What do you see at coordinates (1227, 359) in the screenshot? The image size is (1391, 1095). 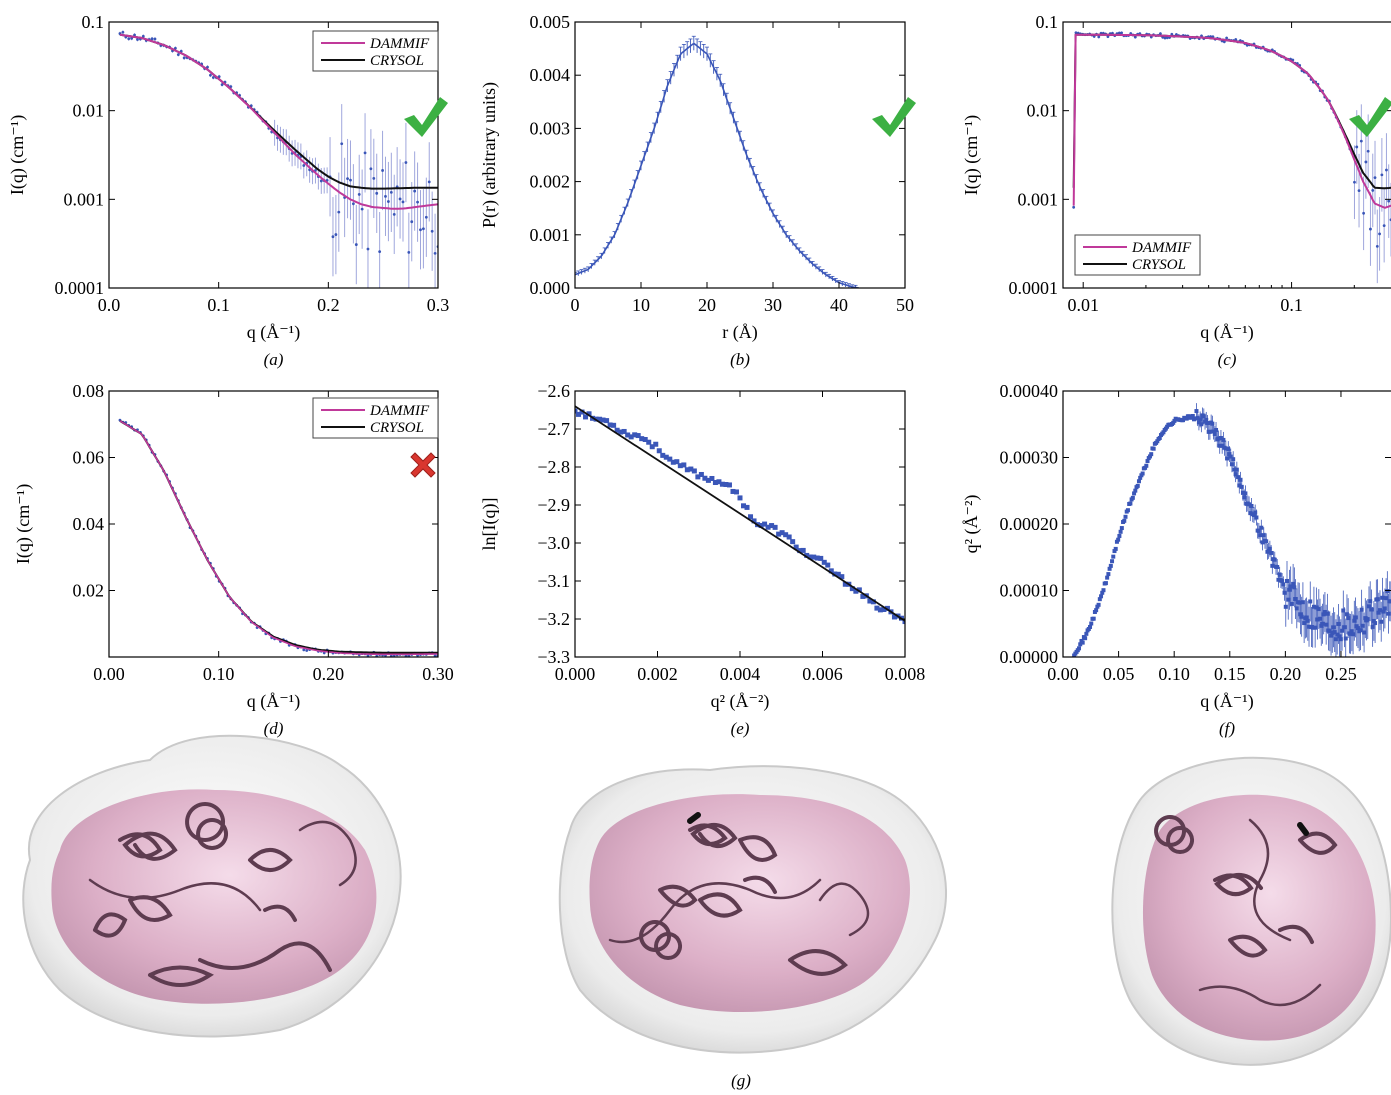 I see `panel-c-label: (c)` at bounding box center [1227, 359].